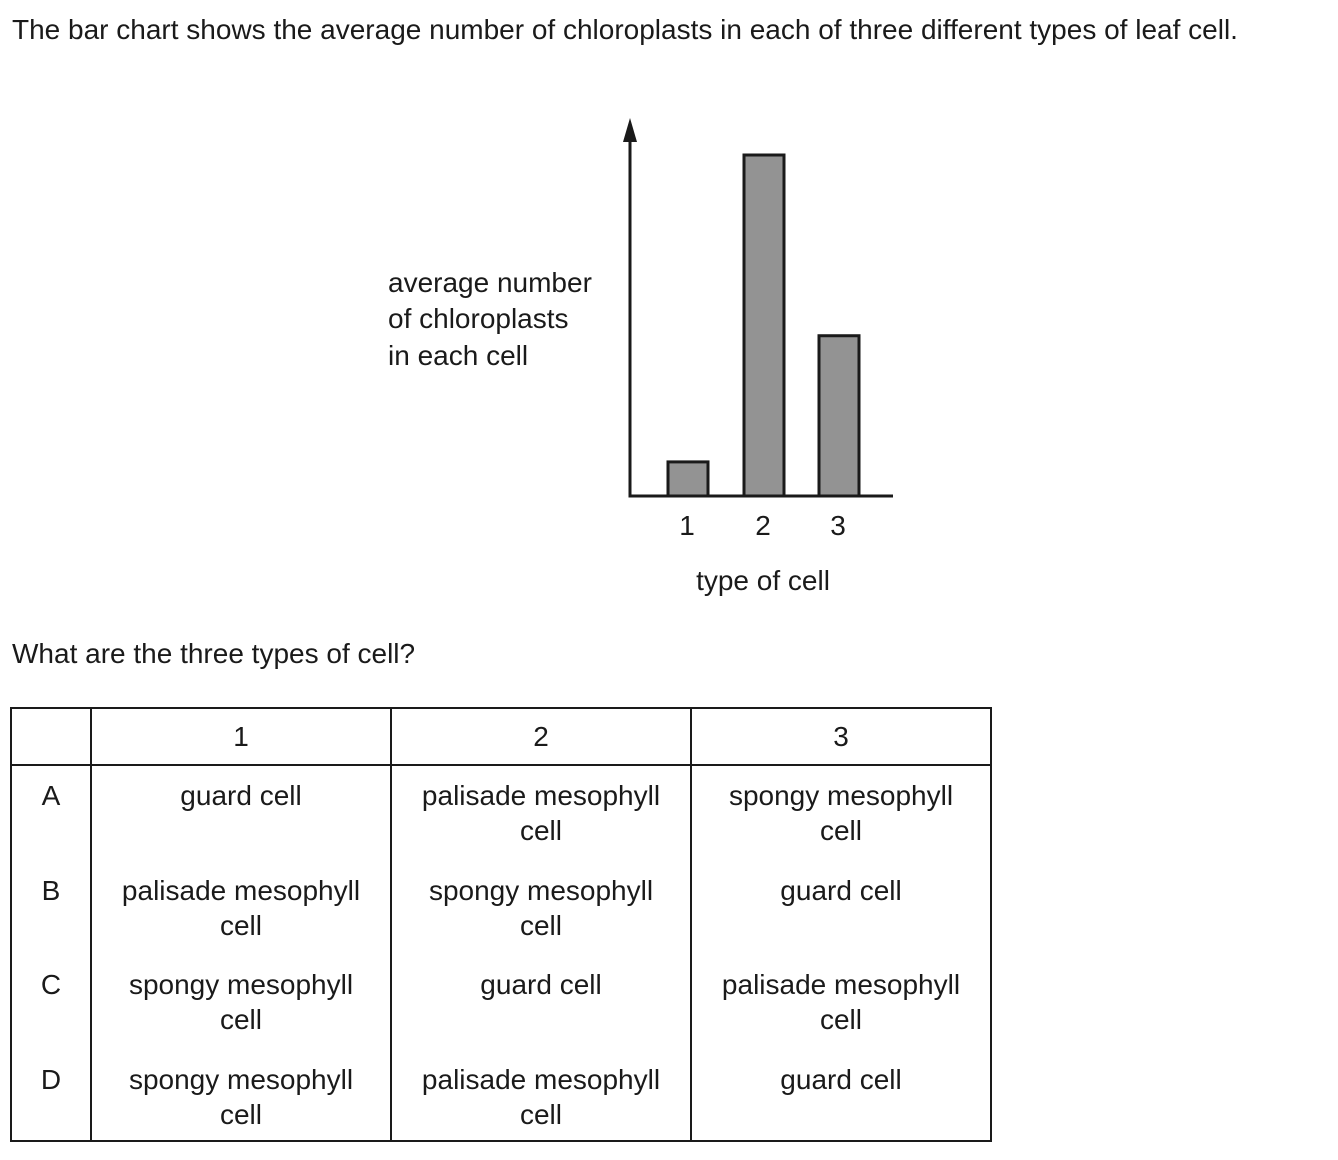  What do you see at coordinates (687, 525) in the screenshot?
I see `x-tick-label-1: 1` at bounding box center [687, 525].